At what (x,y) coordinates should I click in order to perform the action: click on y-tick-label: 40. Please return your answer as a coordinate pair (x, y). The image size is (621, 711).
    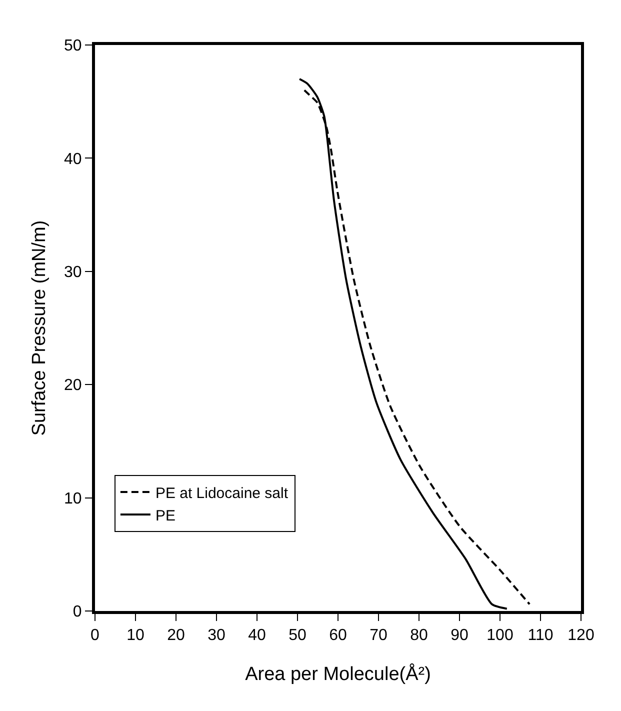
    Looking at the image, I should click on (73, 159).